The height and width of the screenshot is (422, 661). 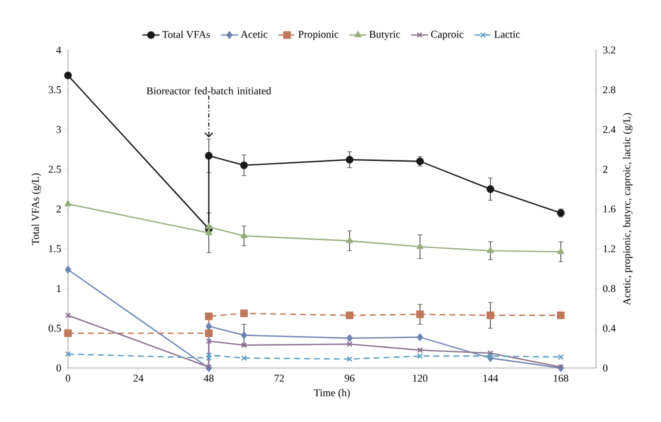 What do you see at coordinates (54, 90) in the screenshot?
I see `y-tick-label: 3.5` at bounding box center [54, 90].